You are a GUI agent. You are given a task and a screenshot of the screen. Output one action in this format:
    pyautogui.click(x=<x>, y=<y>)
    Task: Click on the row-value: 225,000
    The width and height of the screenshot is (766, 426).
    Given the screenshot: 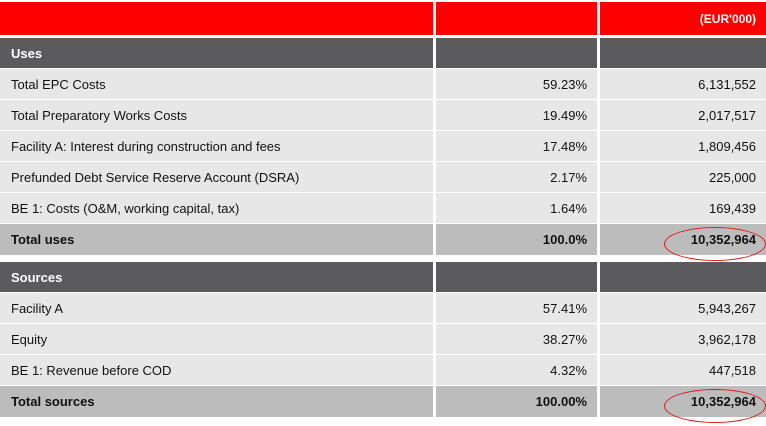 What is the action you would take?
    pyautogui.click(x=683, y=177)
    